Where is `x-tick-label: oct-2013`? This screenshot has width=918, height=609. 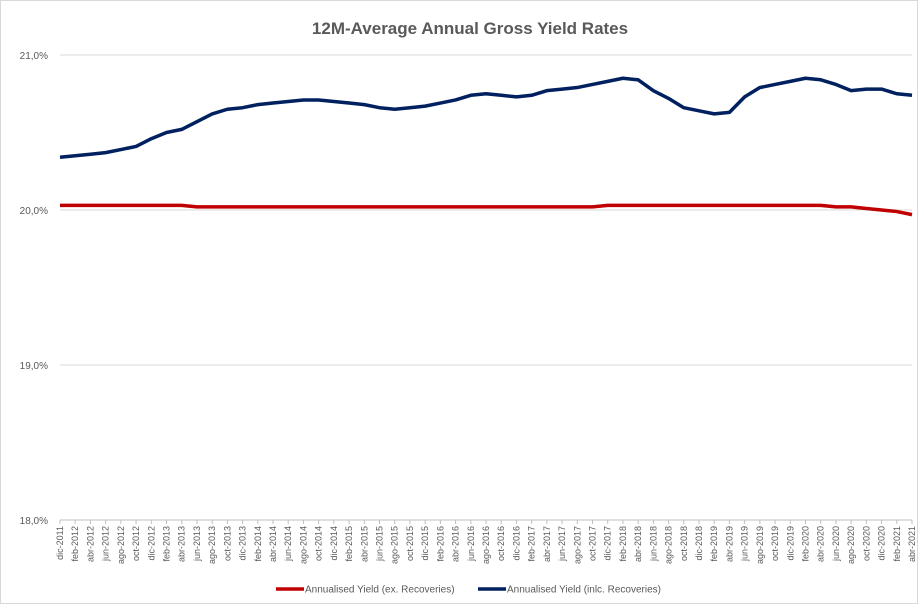 x-tick-label: oct-2013 is located at coordinates (227, 543).